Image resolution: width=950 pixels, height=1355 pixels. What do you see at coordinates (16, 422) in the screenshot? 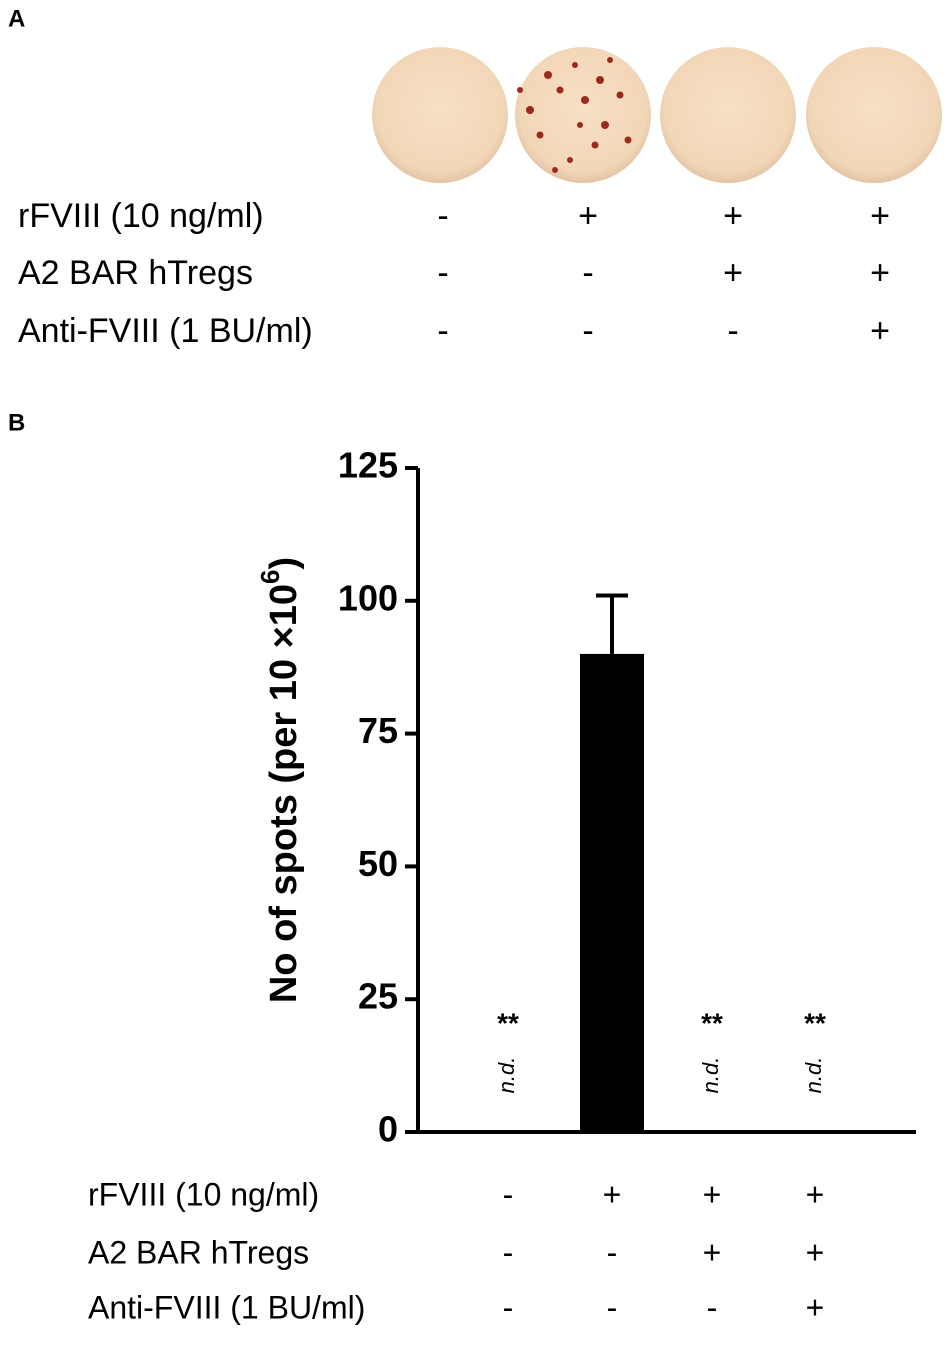
I see `panel-label: B` at bounding box center [16, 422].